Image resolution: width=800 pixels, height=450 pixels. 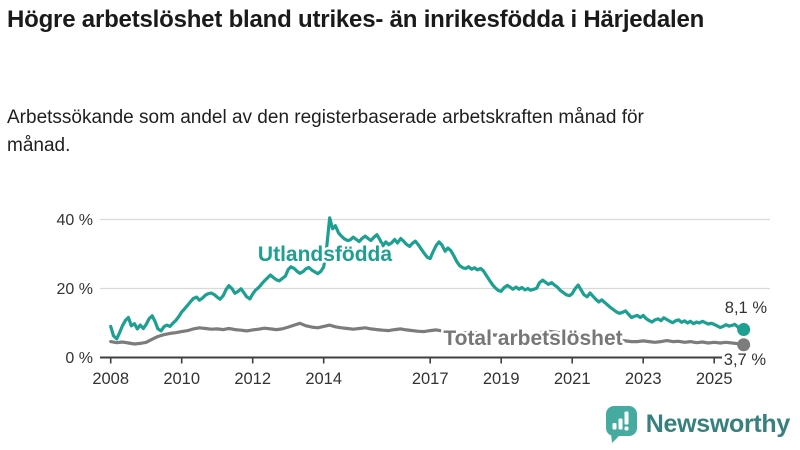 What do you see at coordinates (323, 379) in the screenshot?
I see `x-tick-label: 2014` at bounding box center [323, 379].